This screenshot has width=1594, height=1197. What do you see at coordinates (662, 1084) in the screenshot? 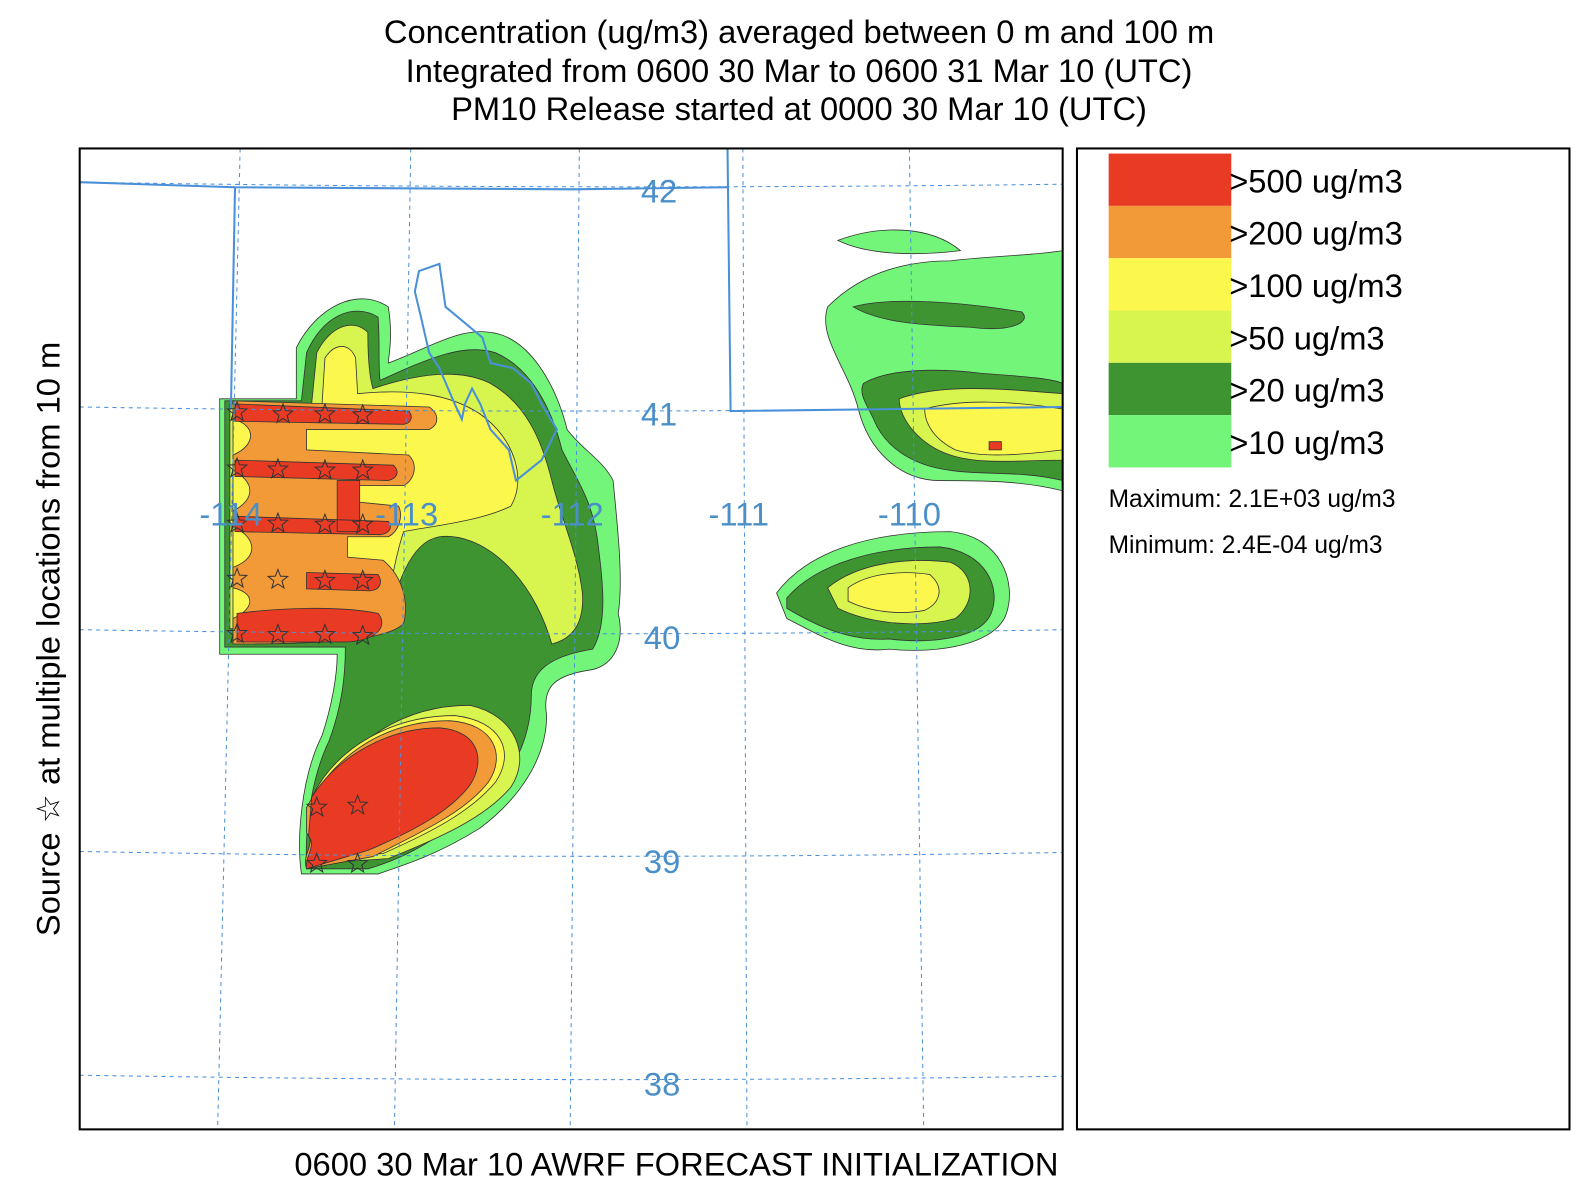
I see `latitude-label: 38` at bounding box center [662, 1084].